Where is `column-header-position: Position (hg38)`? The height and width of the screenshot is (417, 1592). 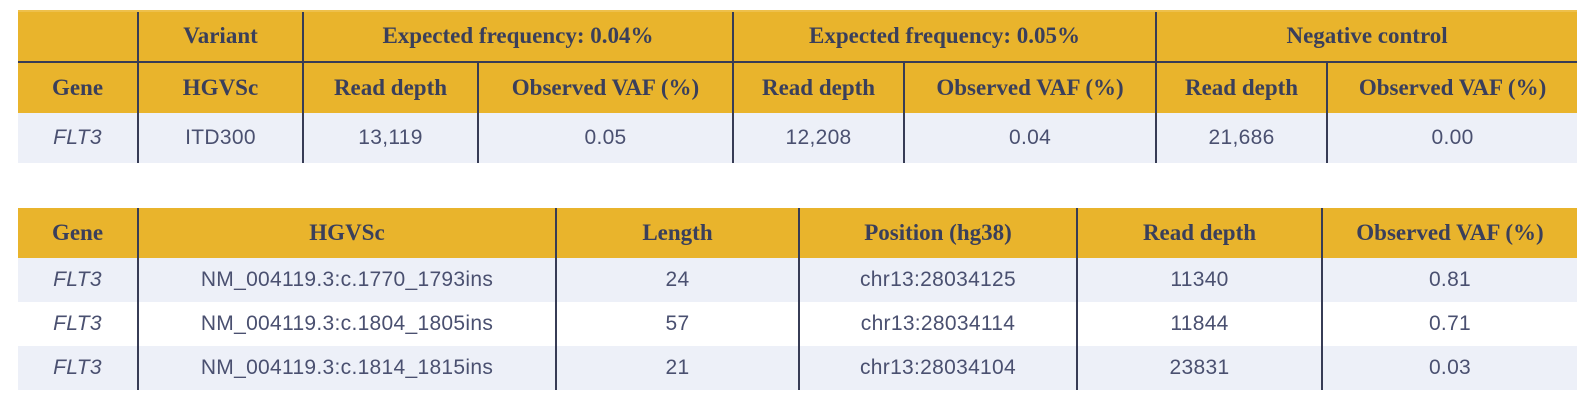 column-header-position: Position (hg38) is located at coordinates (937, 233).